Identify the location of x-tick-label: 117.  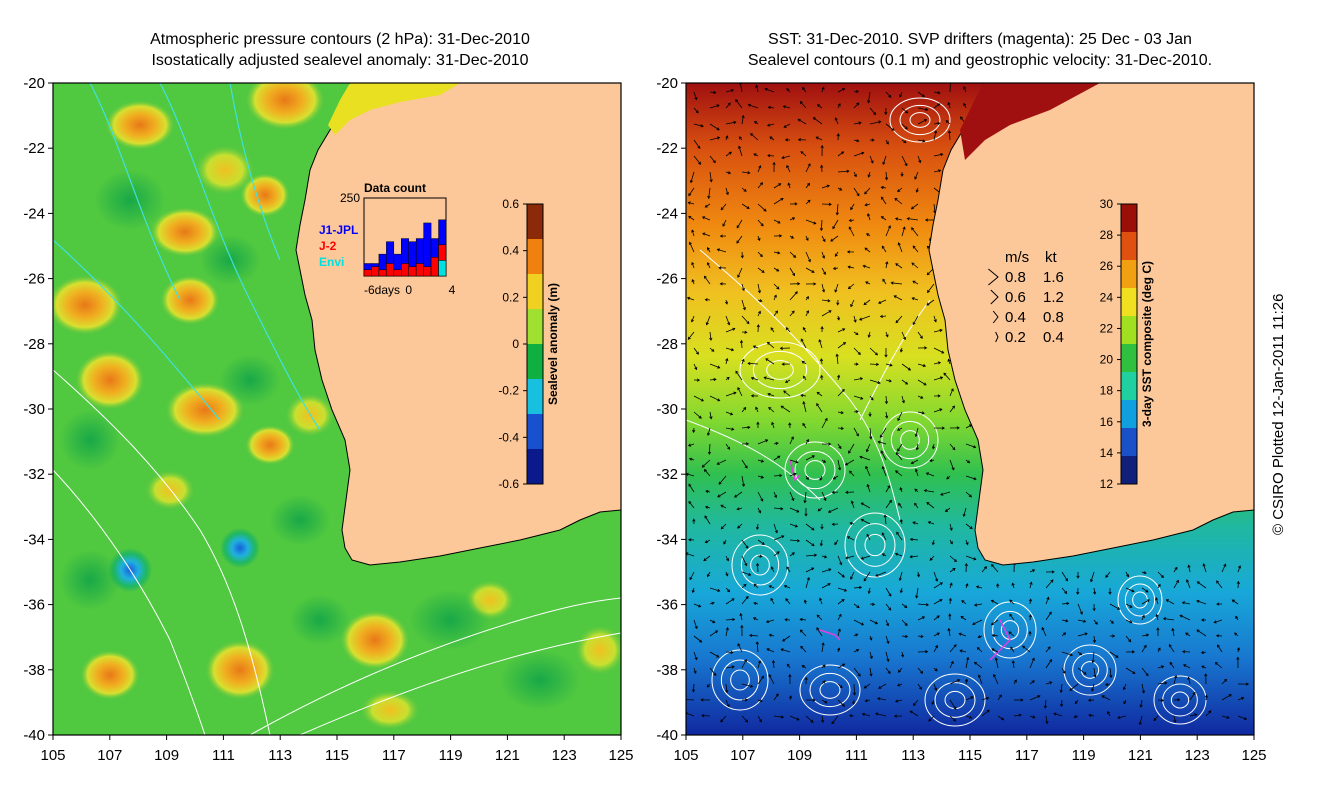
(394, 755).